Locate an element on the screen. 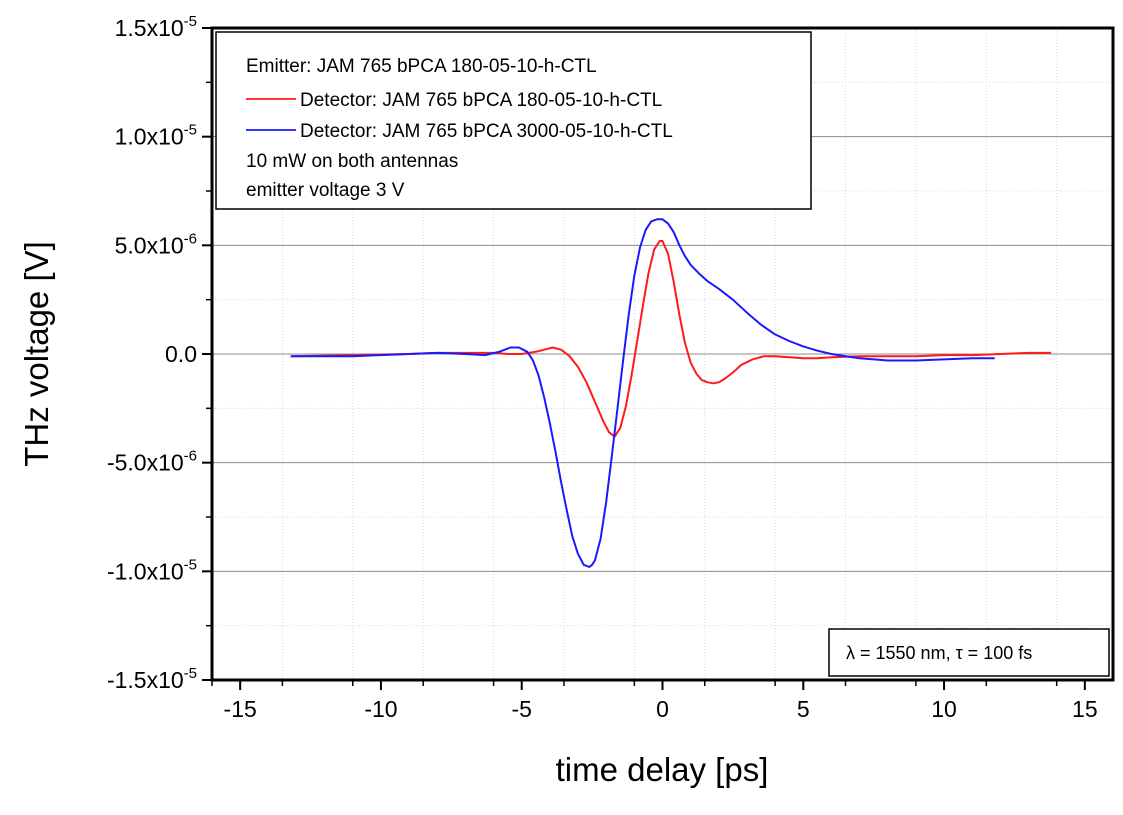  y-tick-label: 5.0x10⁻⁶ is located at coordinates (156, 244).